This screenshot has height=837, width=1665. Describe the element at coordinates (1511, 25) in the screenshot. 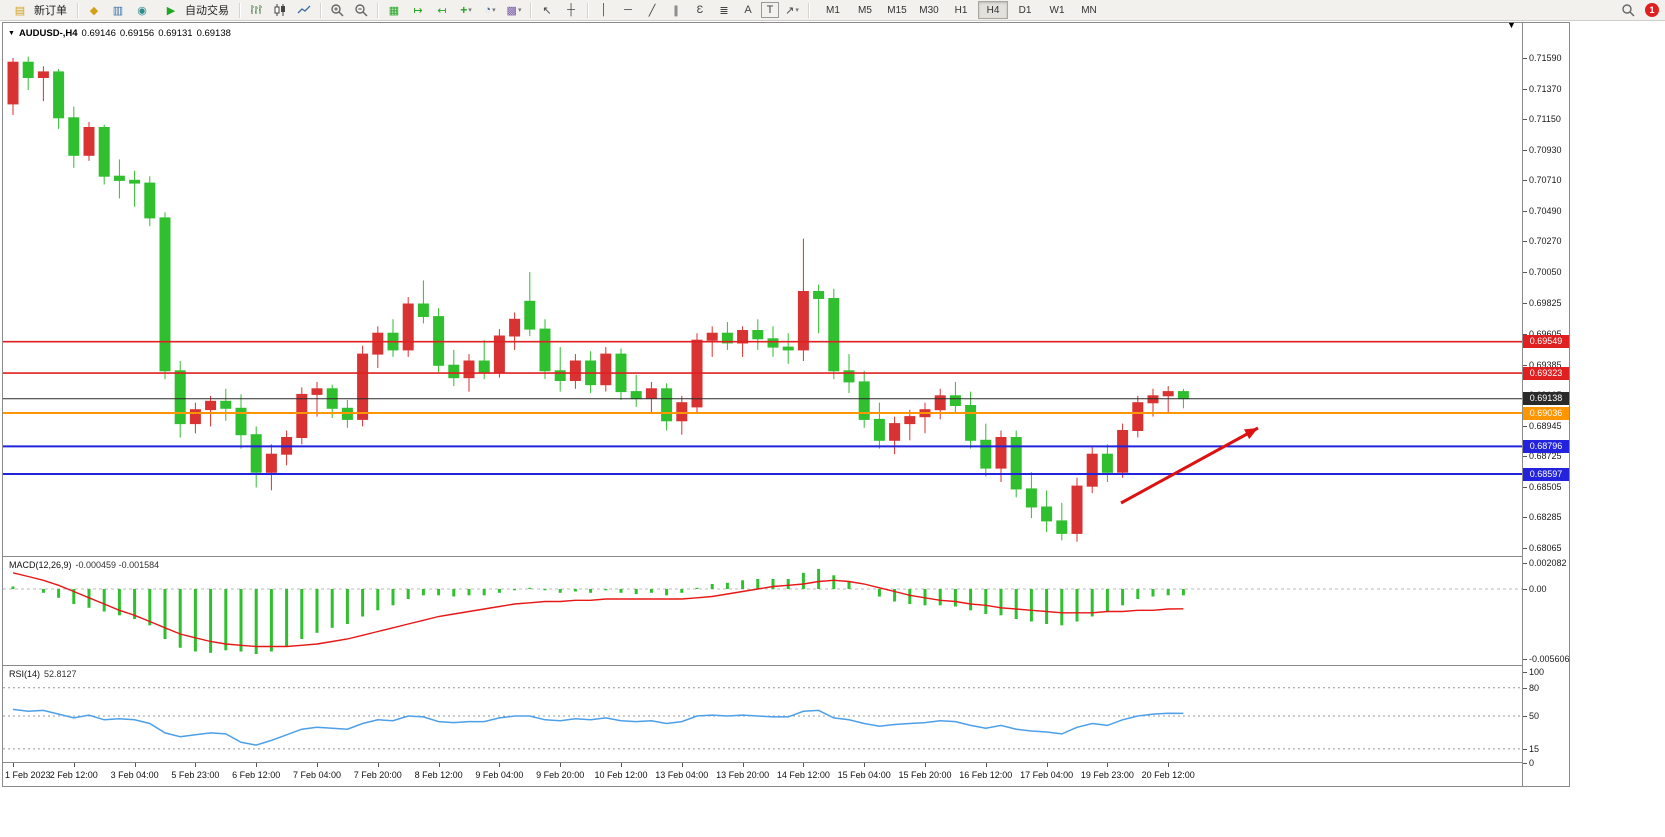

I see `chart-corner-icon: ▼` at that location.